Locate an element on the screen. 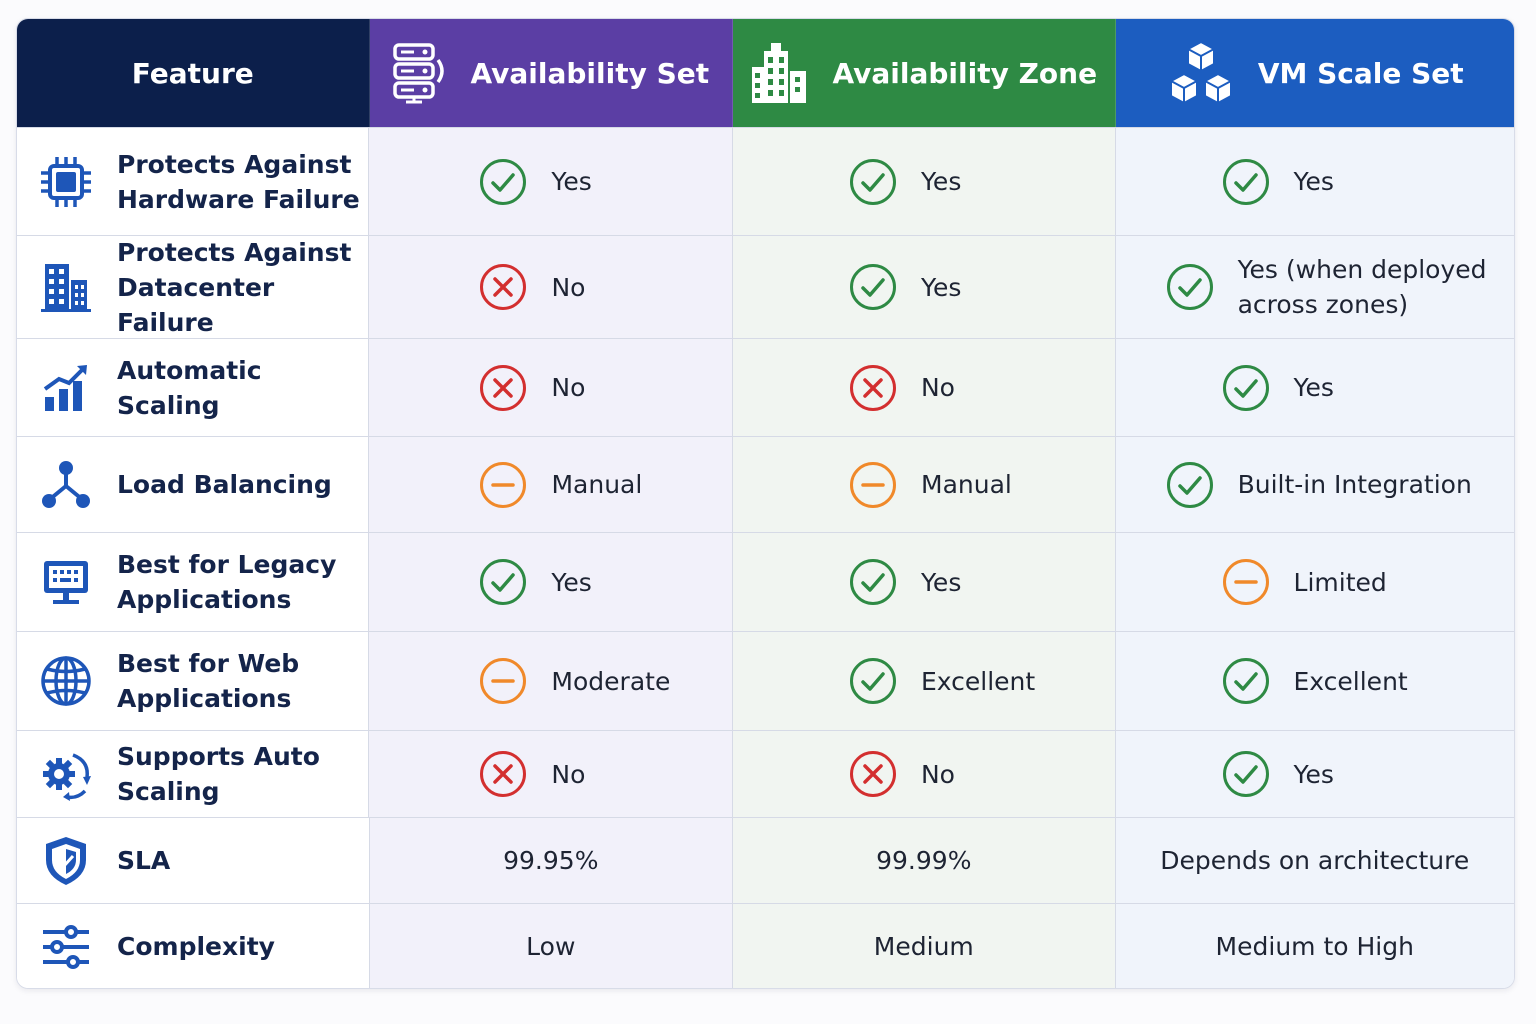  feature-label: SLA is located at coordinates (144, 860).